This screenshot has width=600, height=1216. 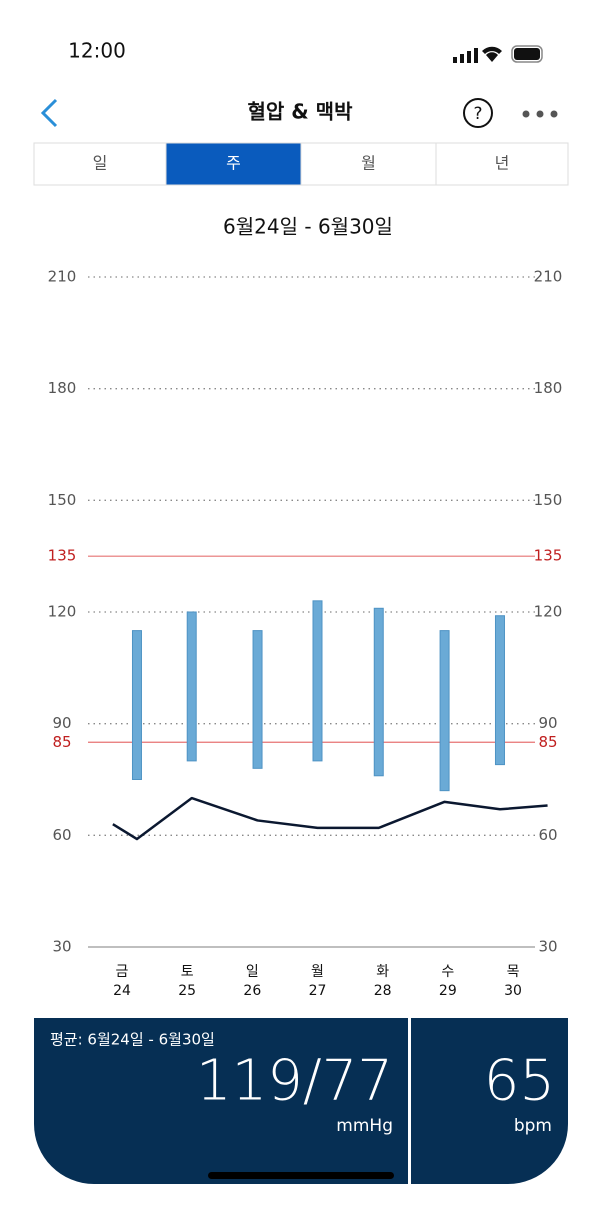 I want to click on x-tick-label: 28, so click(x=383, y=991).